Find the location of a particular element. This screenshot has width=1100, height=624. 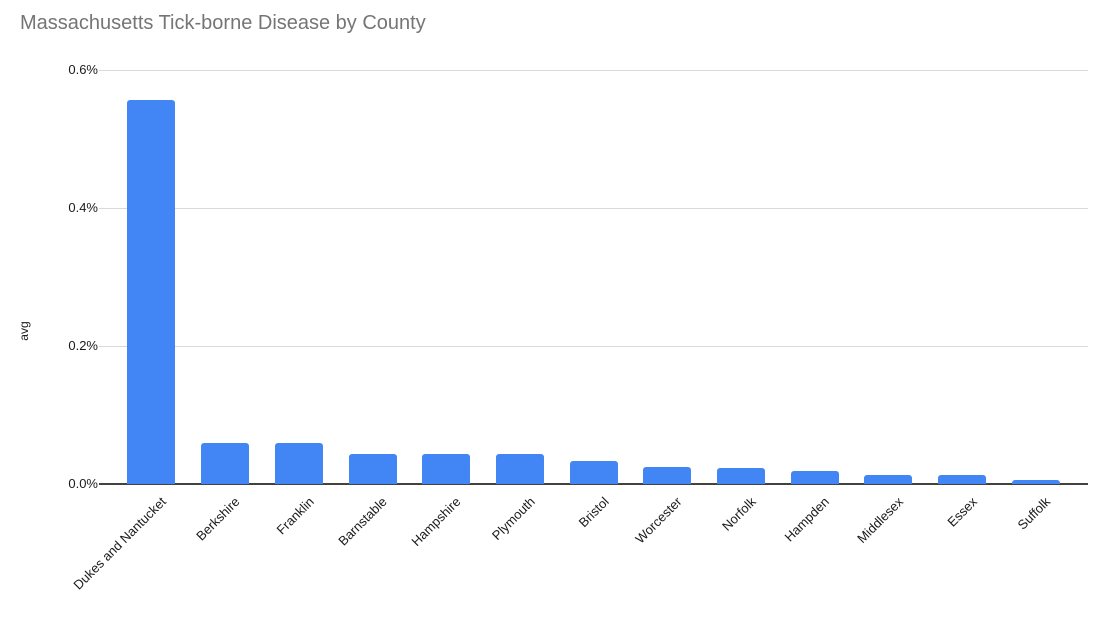

x-tick-label-worcester: Worcester is located at coordinates (658, 520).